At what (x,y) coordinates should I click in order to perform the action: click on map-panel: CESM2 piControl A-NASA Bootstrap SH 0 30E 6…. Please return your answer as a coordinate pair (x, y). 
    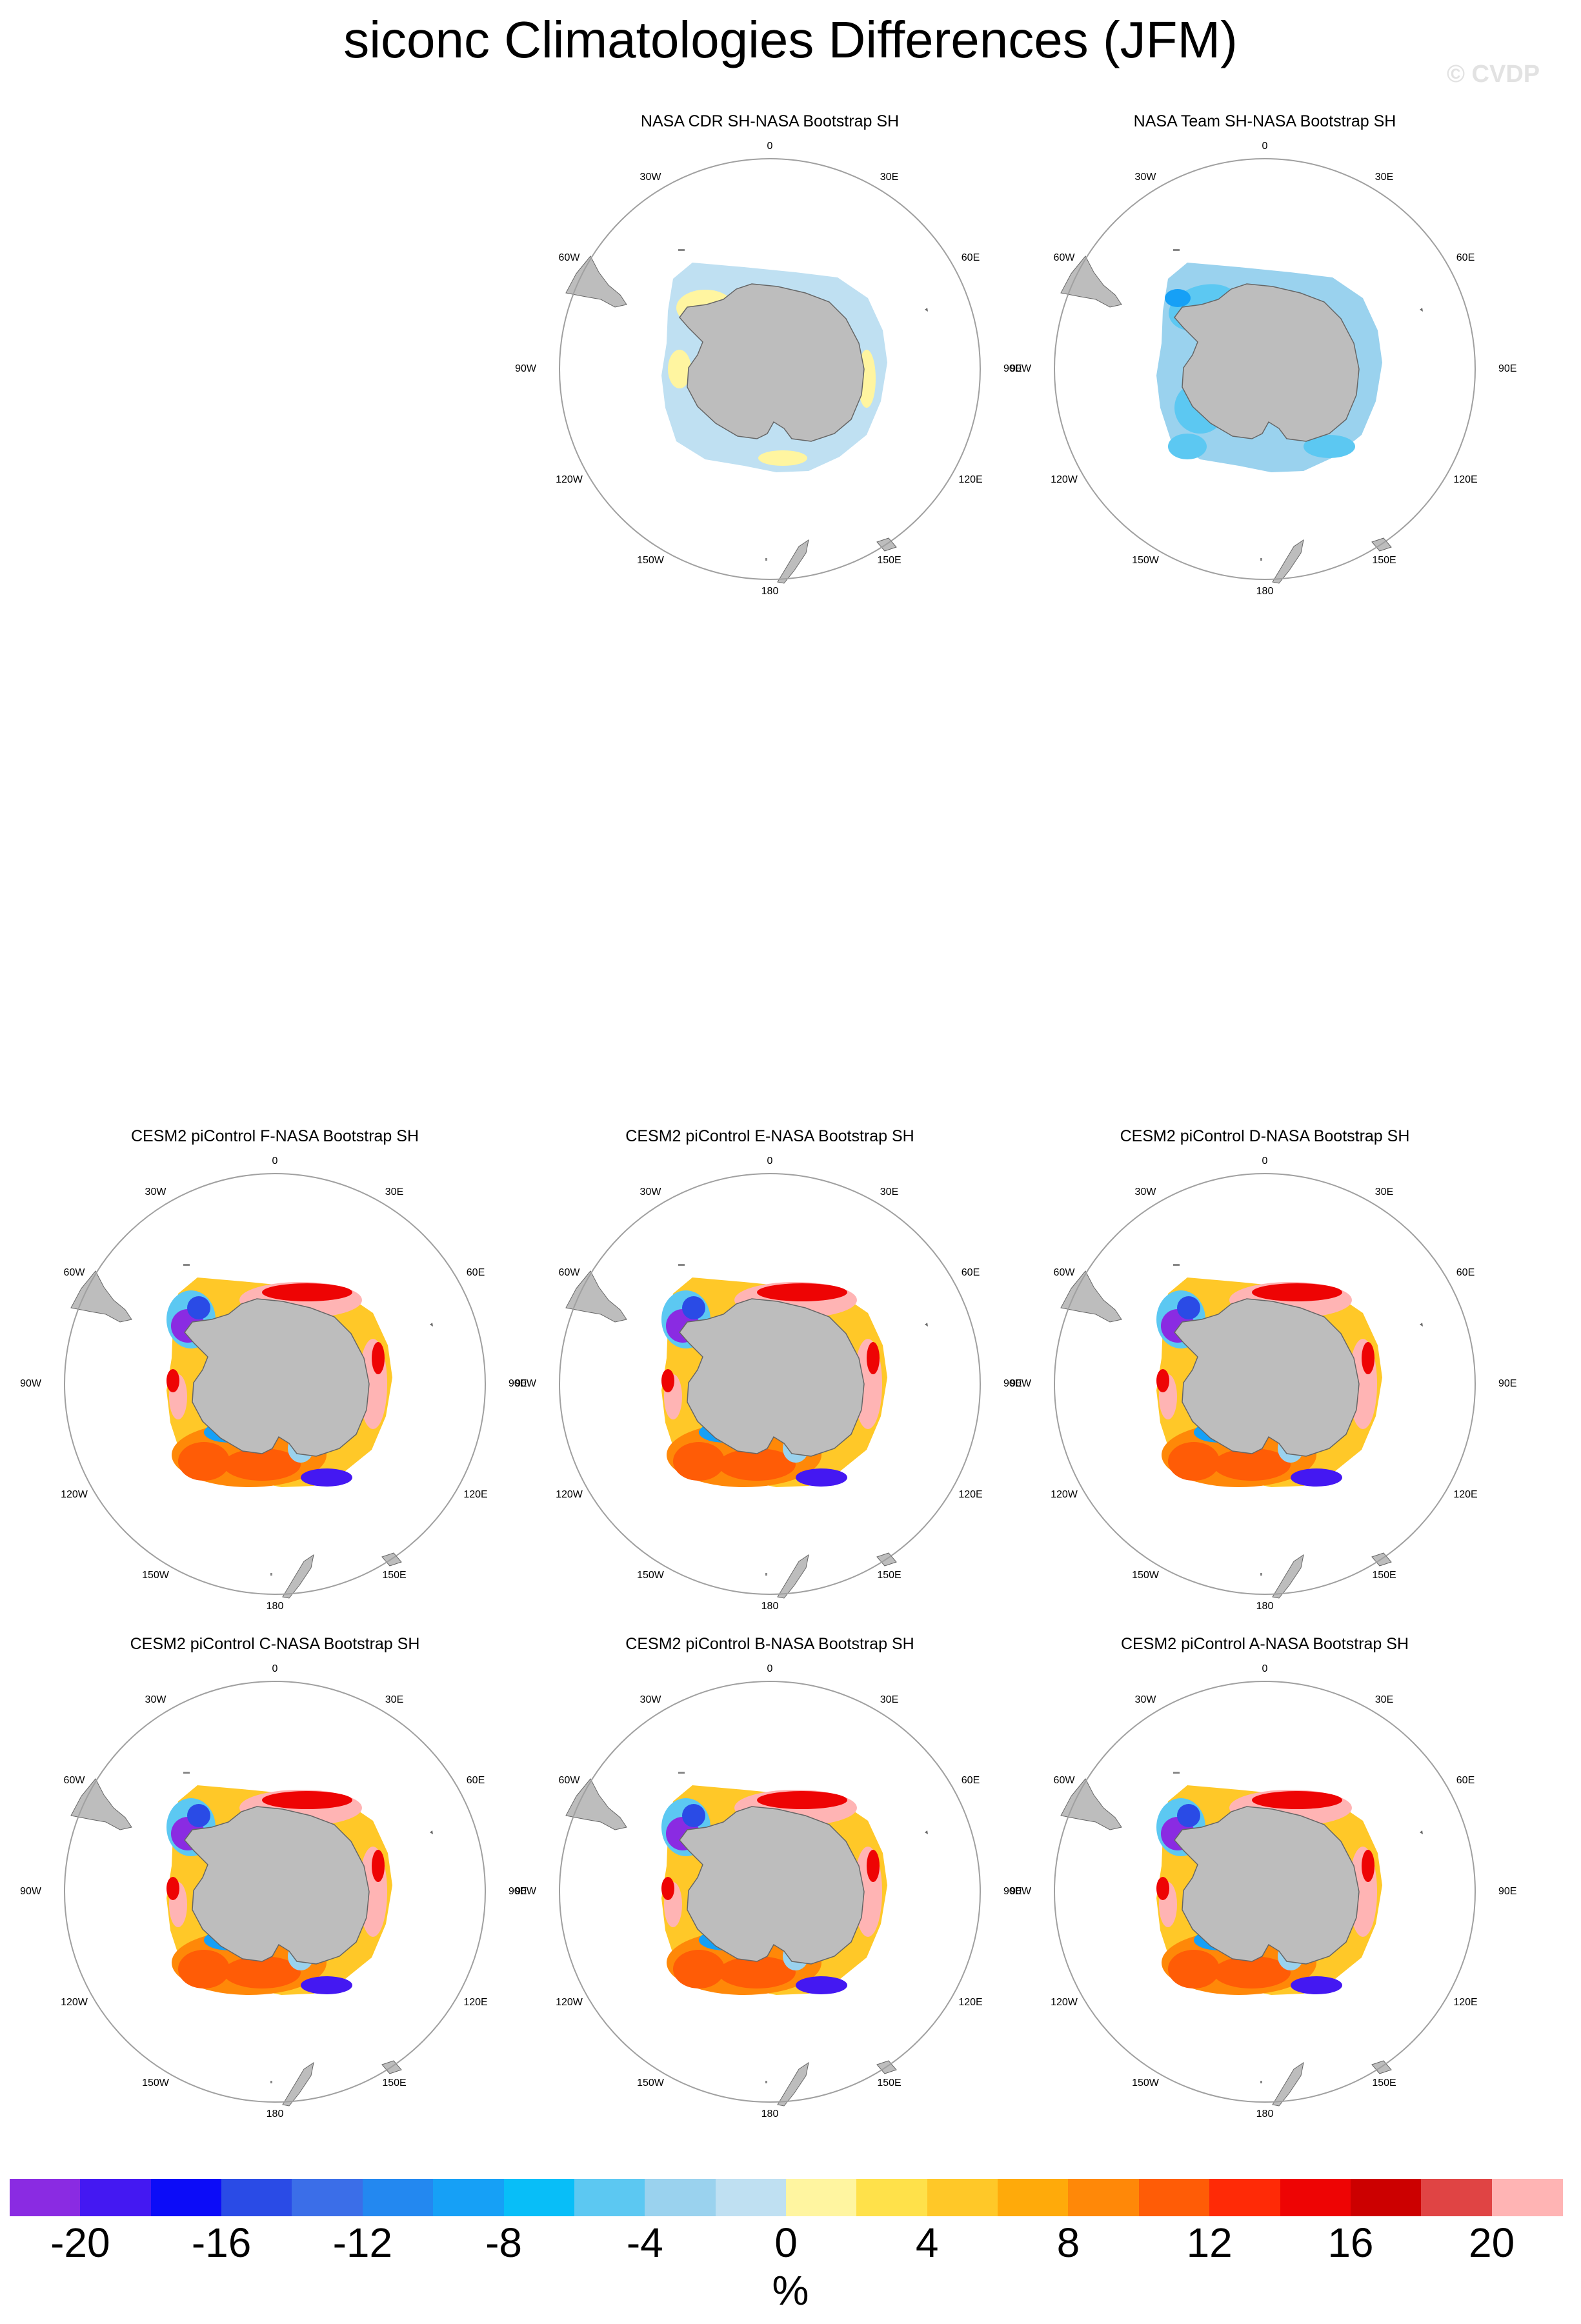
    Looking at the image, I should click on (1263, 1882).